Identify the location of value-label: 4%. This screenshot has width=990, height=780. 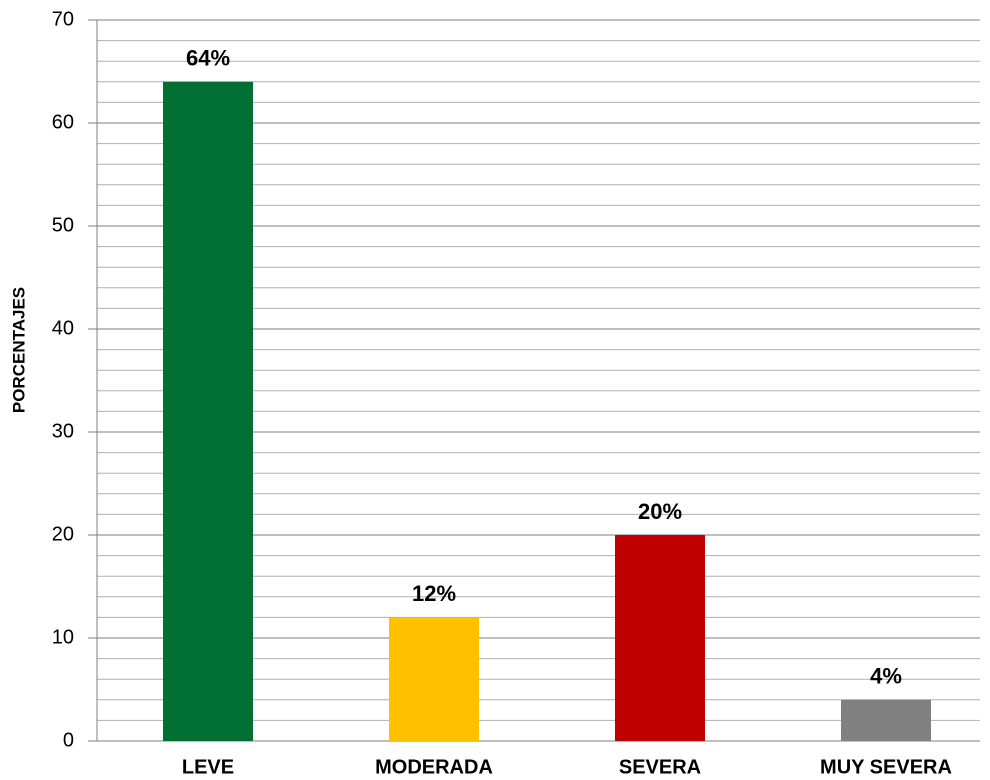
(886, 676).